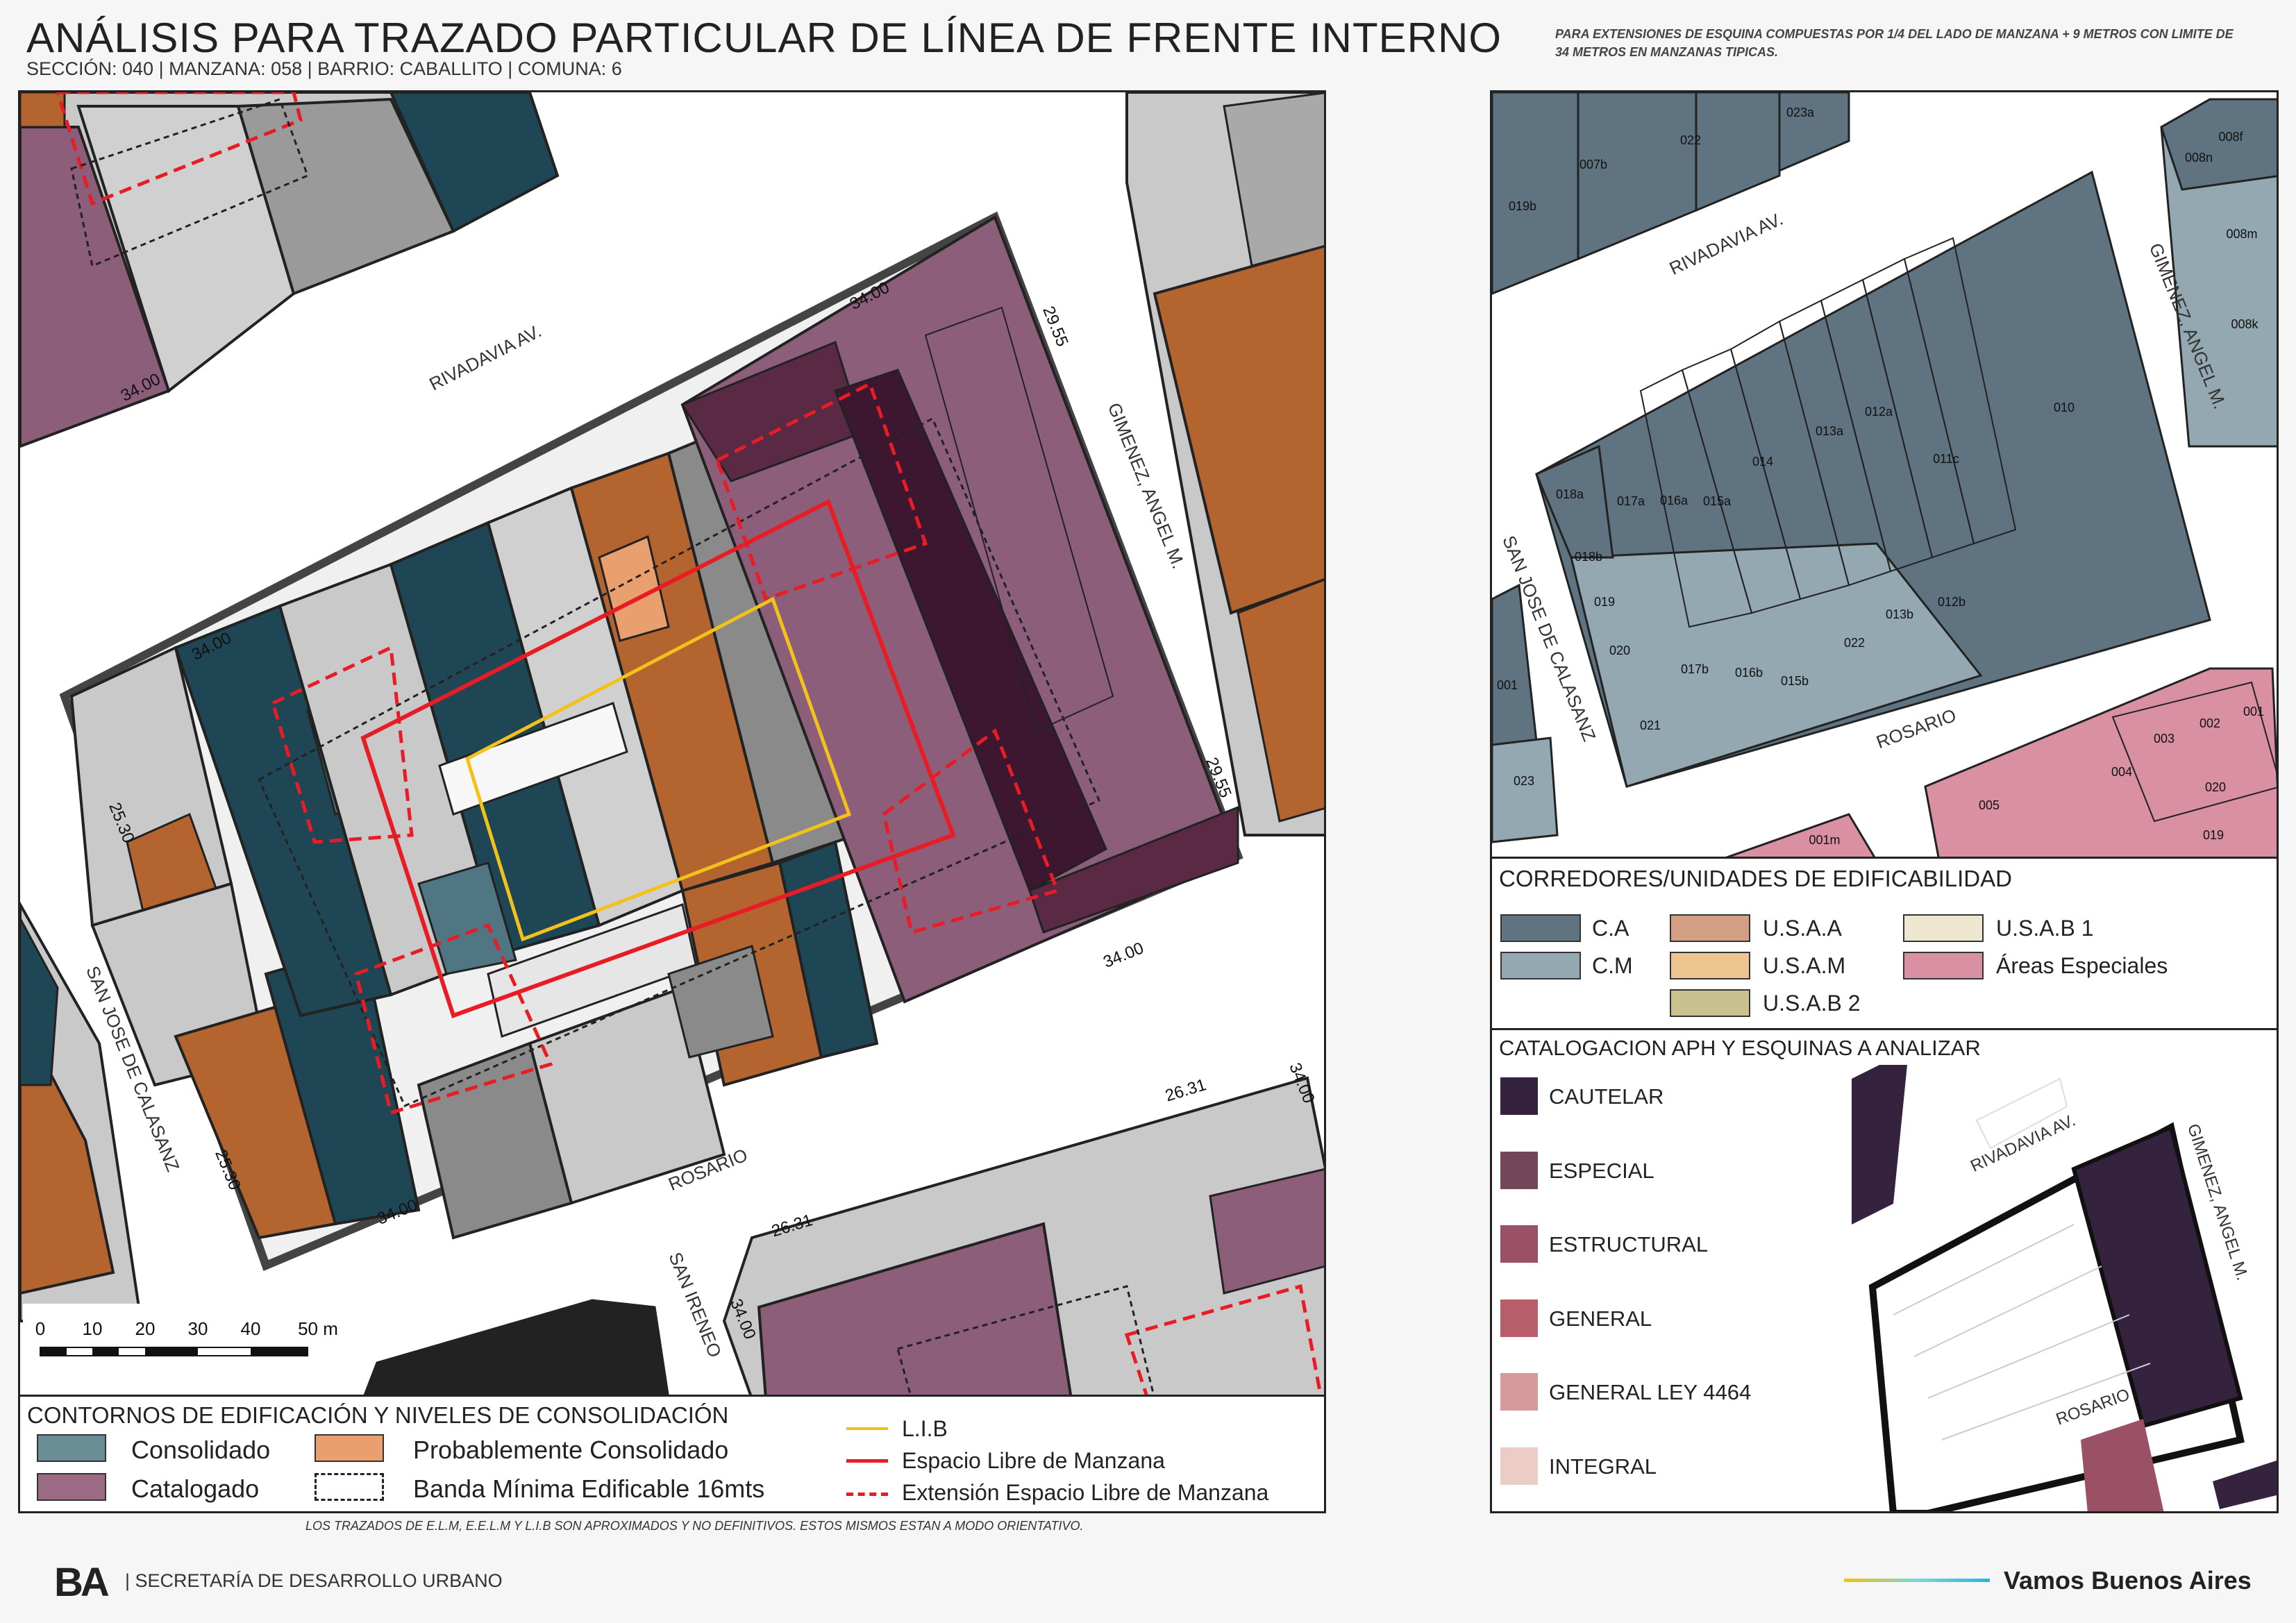  Describe the element at coordinates (40, 1328) in the screenshot. I see `scale-label: 0` at that location.